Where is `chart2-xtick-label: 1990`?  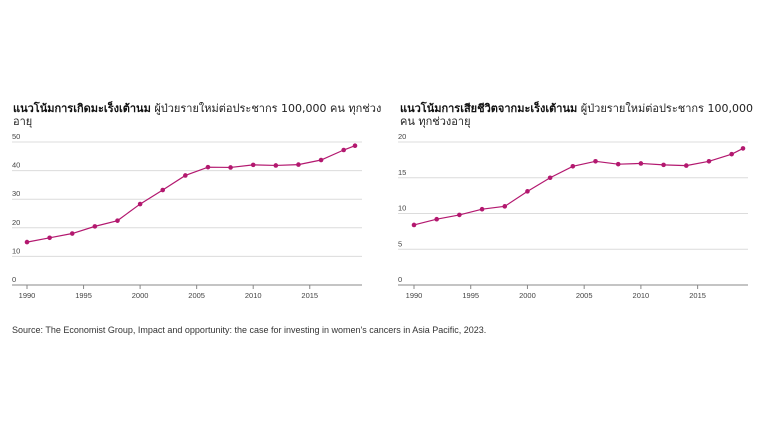
chart2-xtick-label: 1990 is located at coordinates (414, 295).